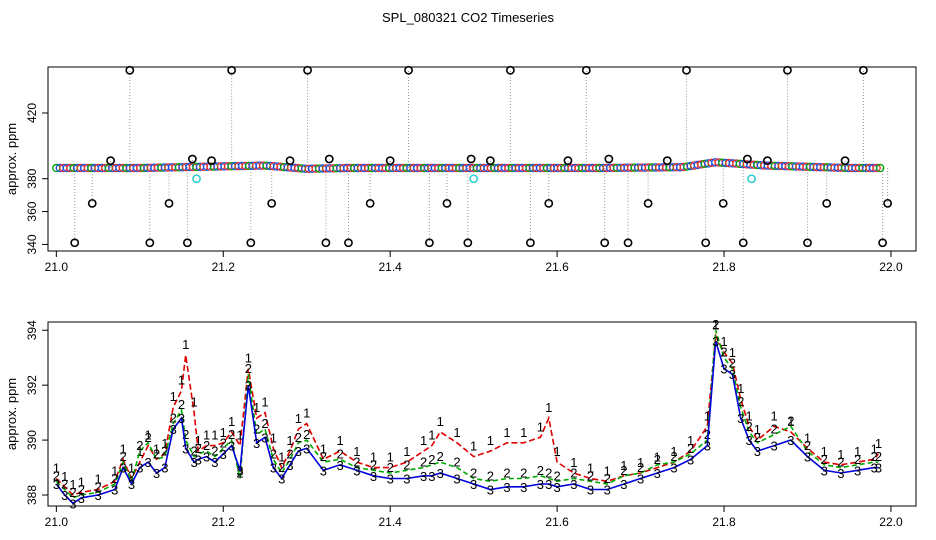  I want to click on top-y-axis-label: approx. ppm, so click(11, 159).